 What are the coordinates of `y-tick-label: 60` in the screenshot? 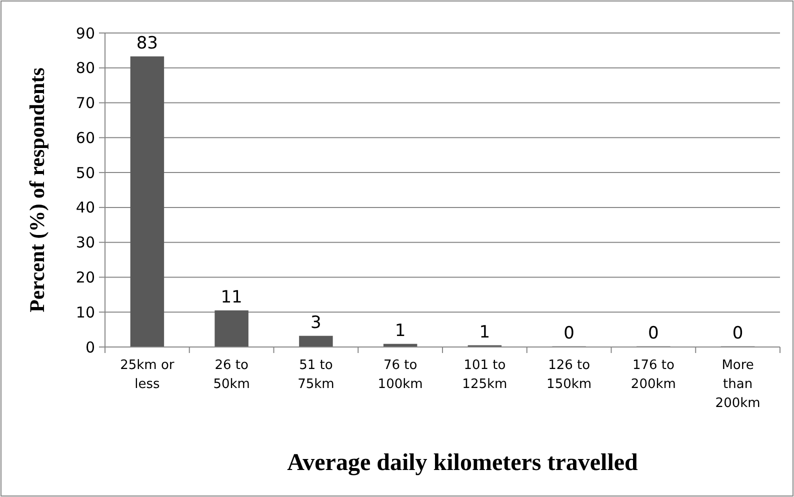 It's located at (85, 137).